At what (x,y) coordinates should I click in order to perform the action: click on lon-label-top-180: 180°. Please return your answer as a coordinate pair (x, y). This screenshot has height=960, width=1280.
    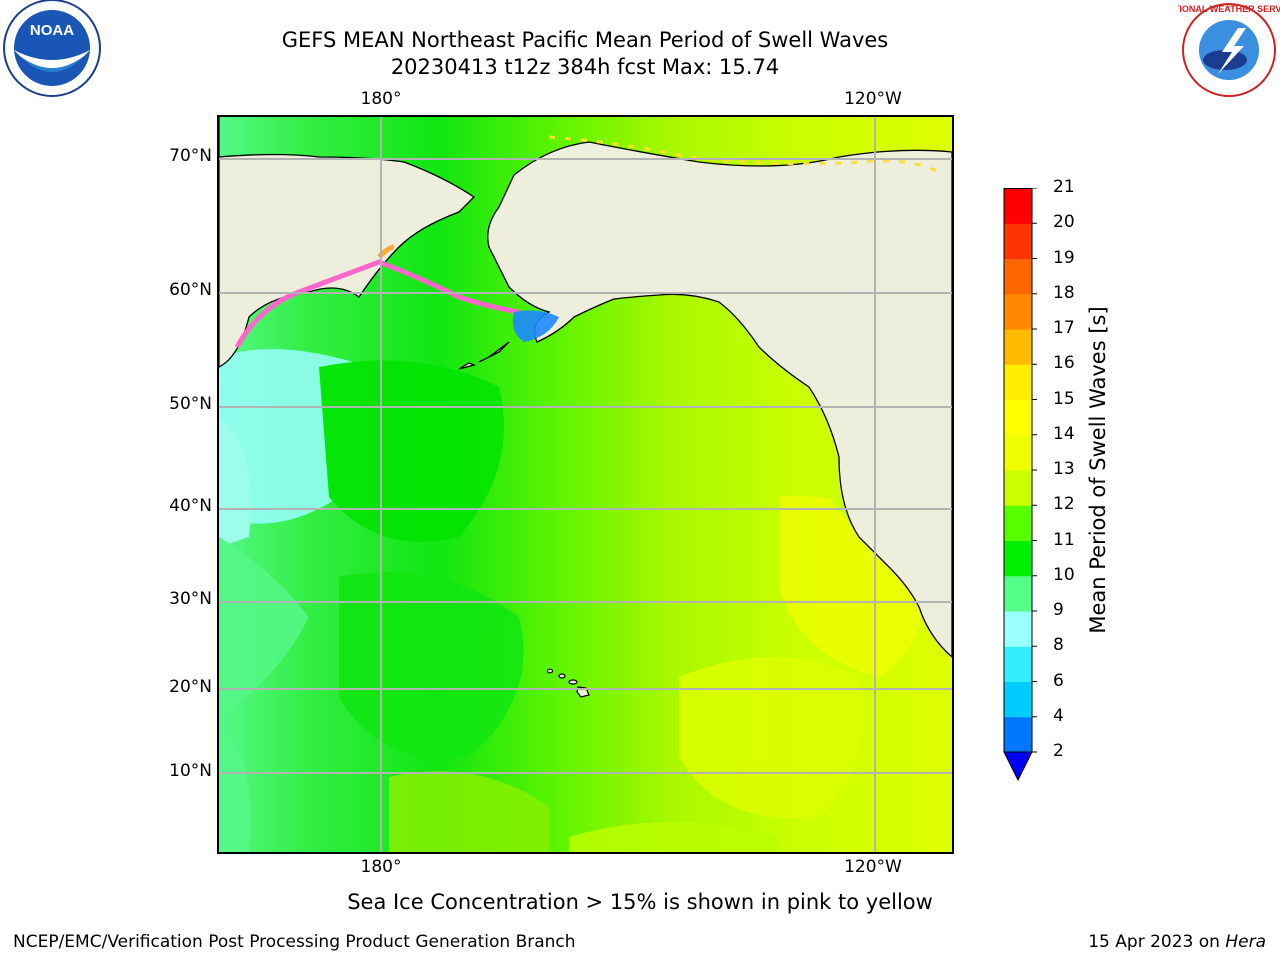
    Looking at the image, I should click on (381, 99).